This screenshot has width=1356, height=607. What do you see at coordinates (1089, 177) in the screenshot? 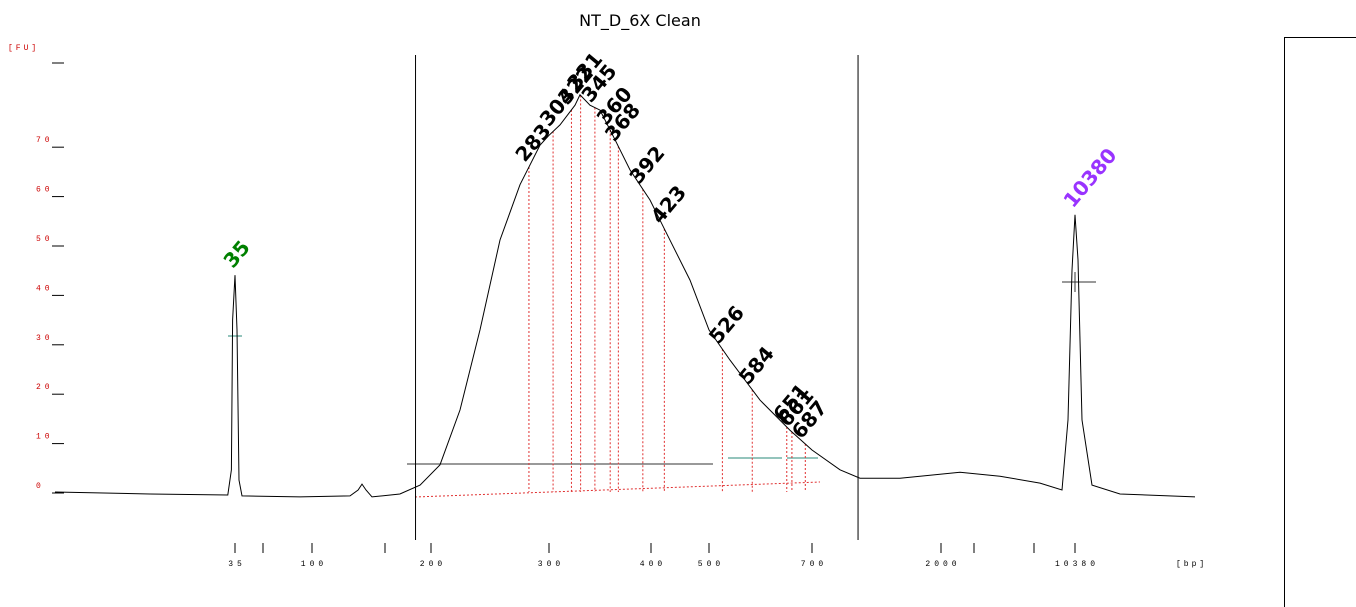
I see `marker-label: 10380` at bounding box center [1089, 177].